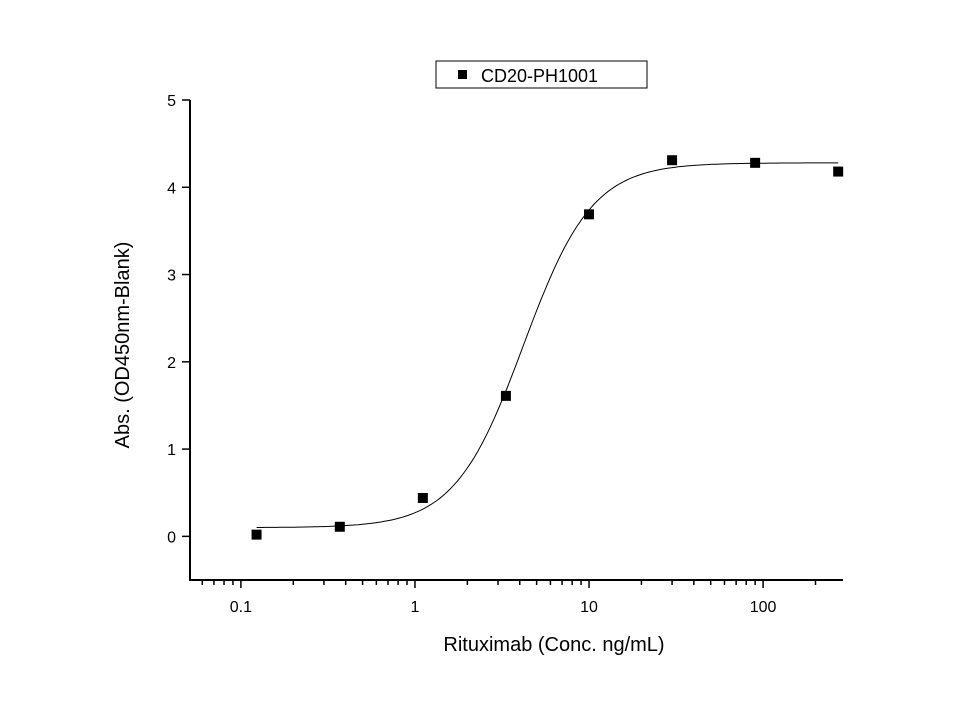  I want to click on y-tick-label: 2, so click(171, 363).